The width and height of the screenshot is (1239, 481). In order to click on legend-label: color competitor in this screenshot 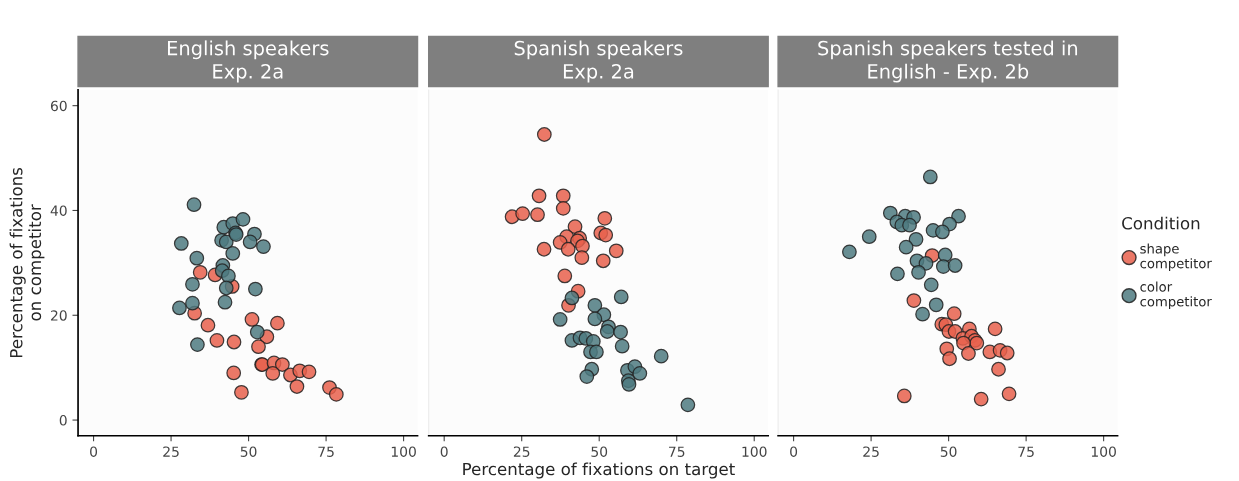, I will do `click(1176, 295)`.